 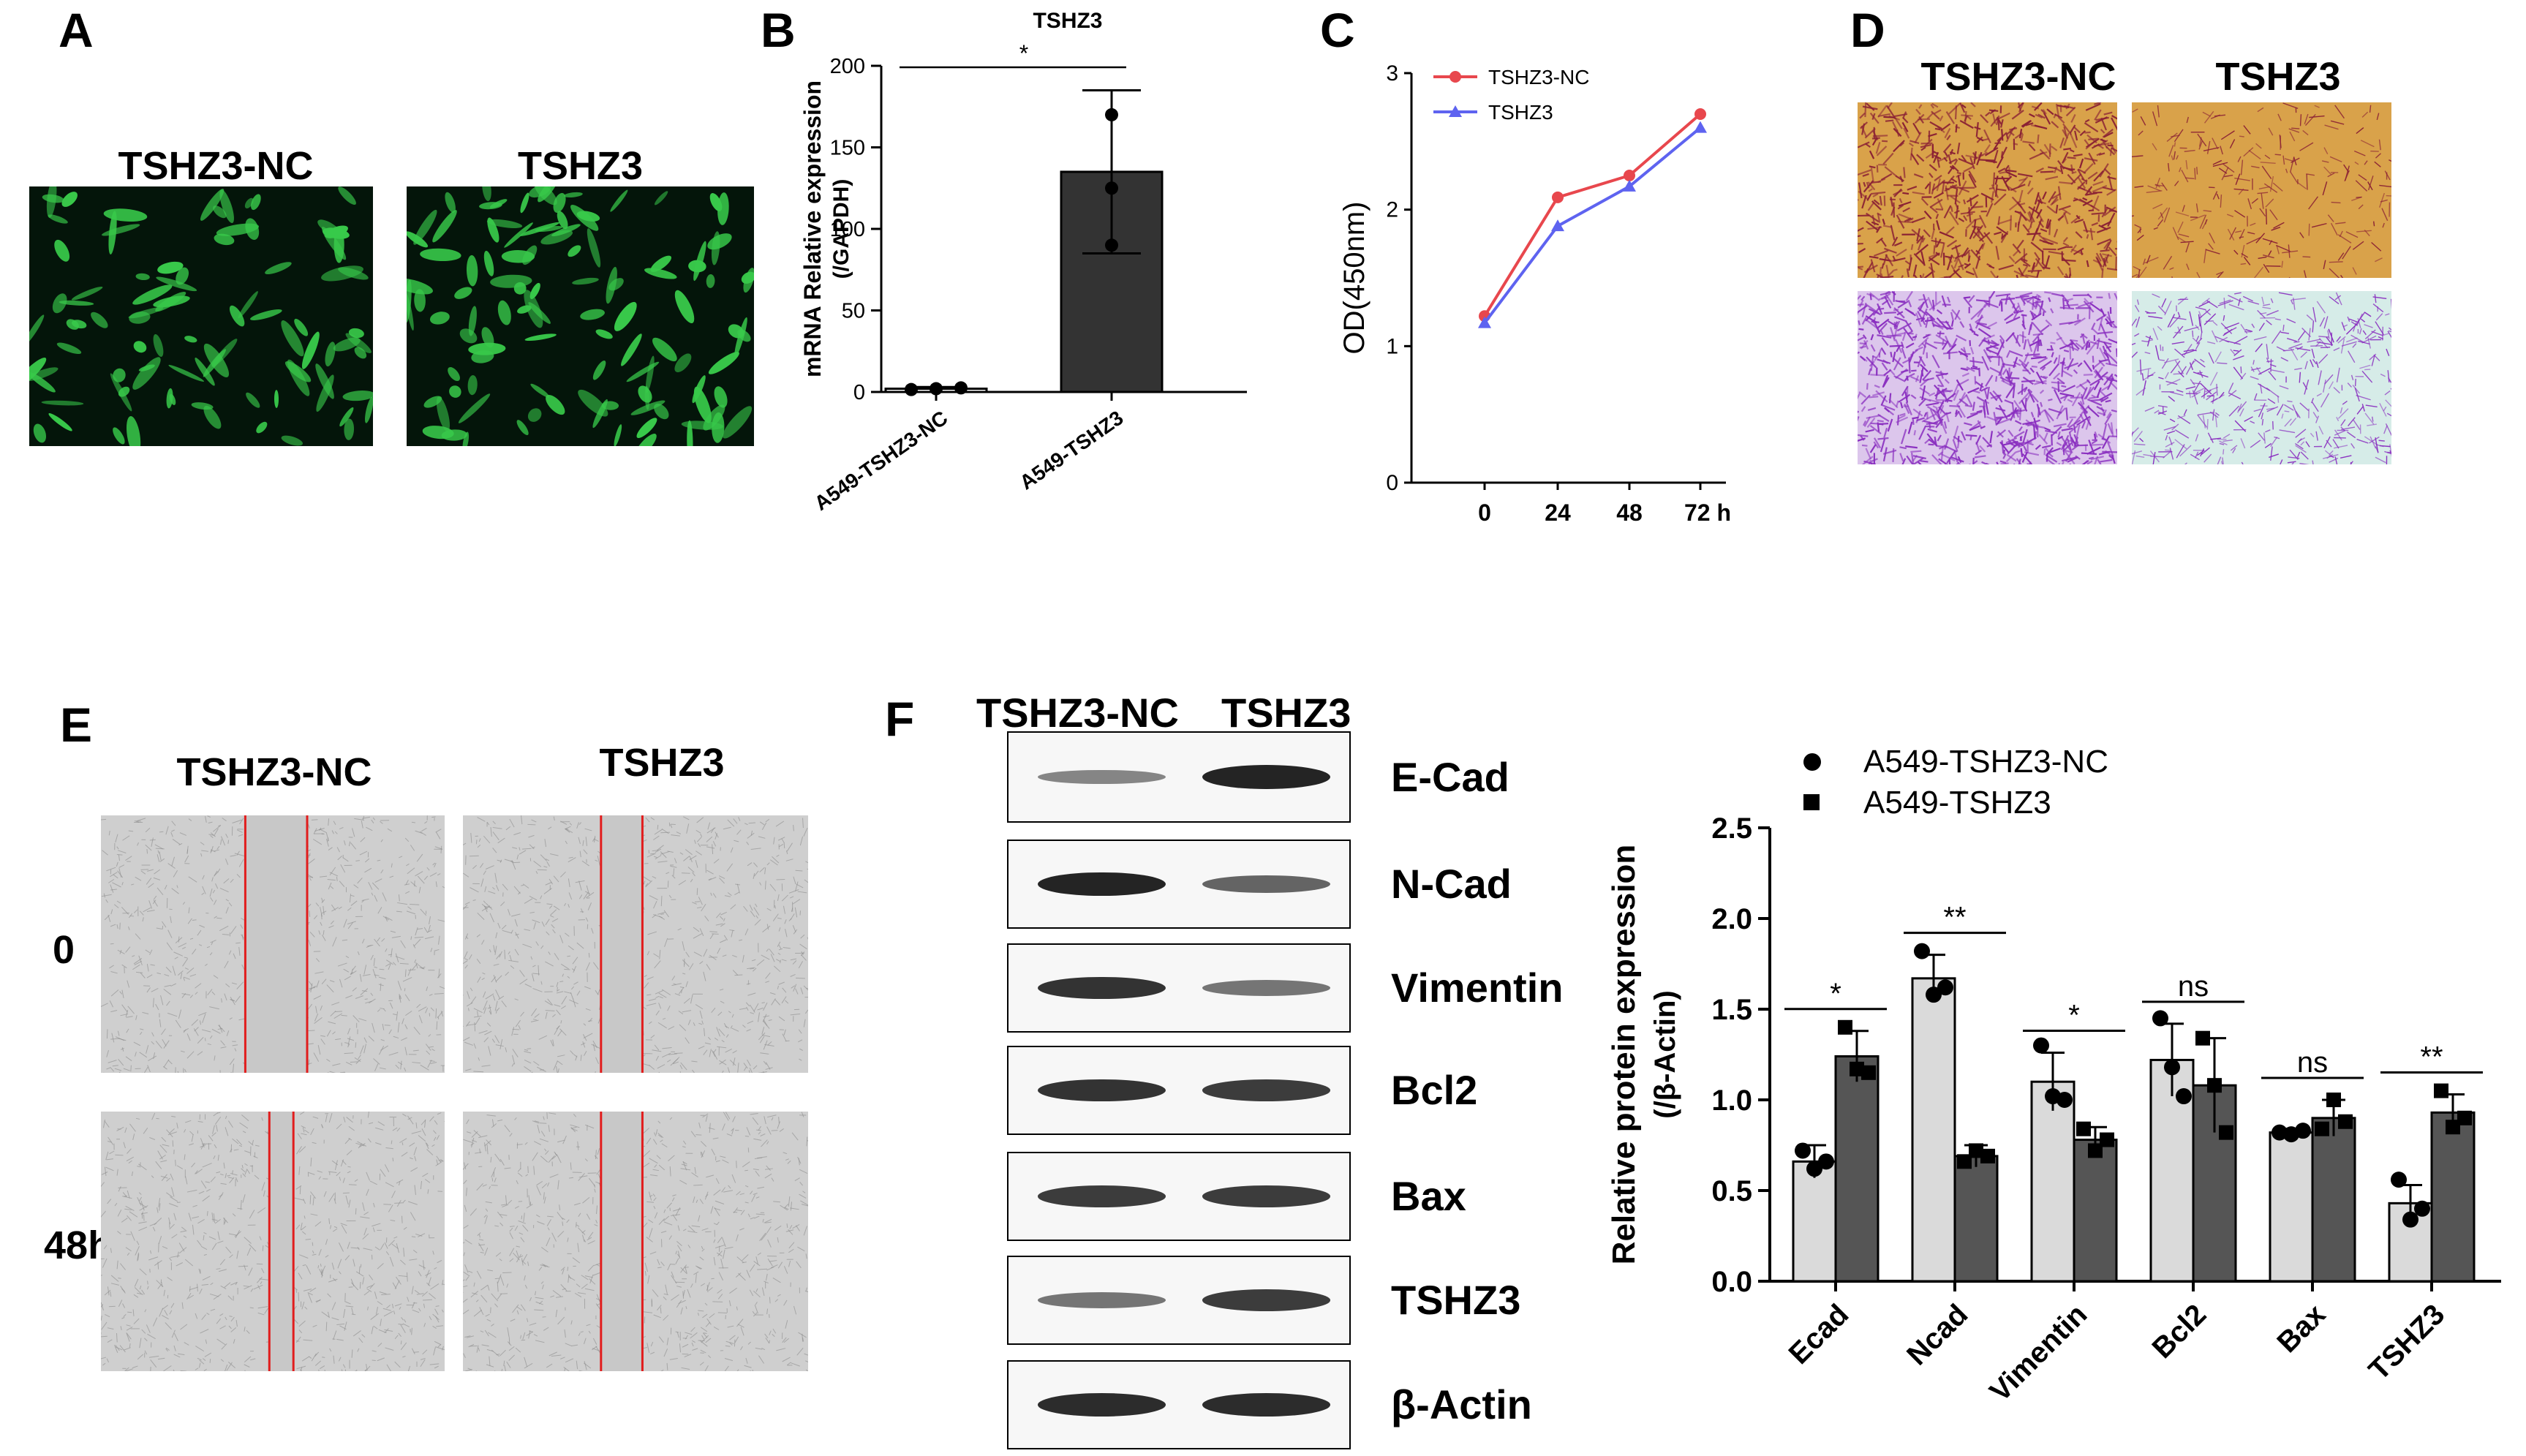 I want to click on wound-image-nc-0h, so click(x=273, y=944).